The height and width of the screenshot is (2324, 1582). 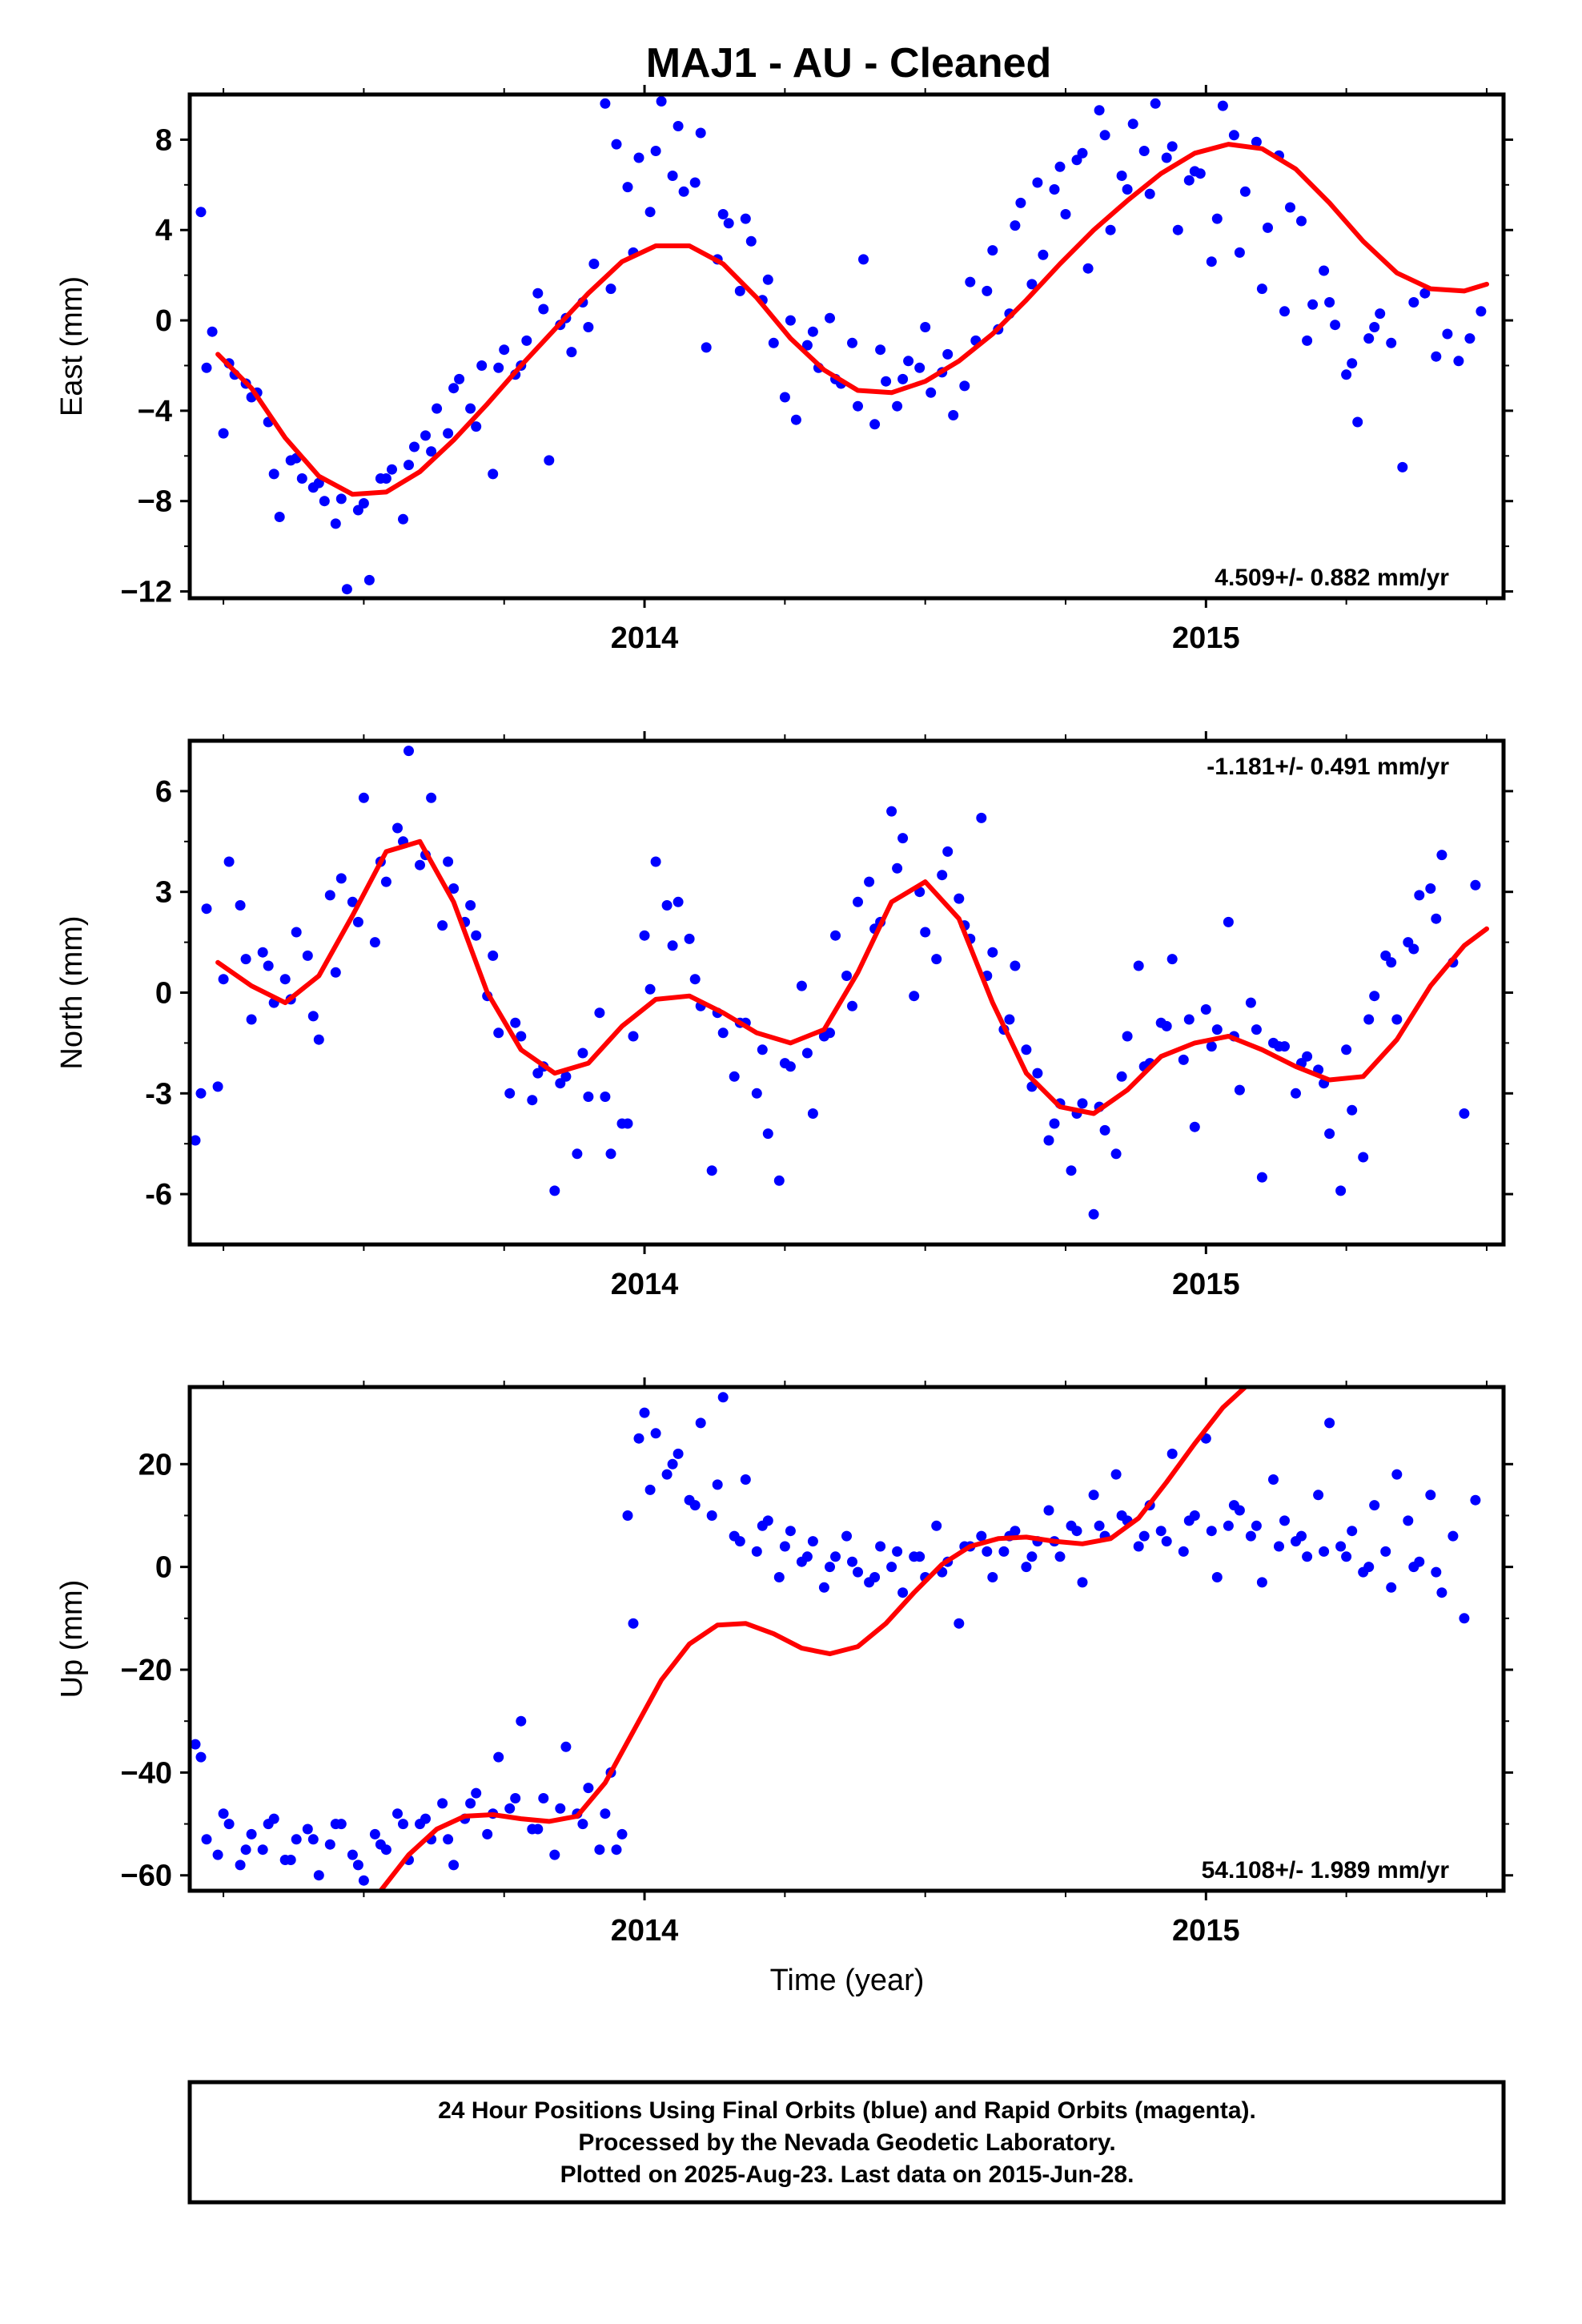 What do you see at coordinates (158, 1195) in the screenshot?
I see `north-ytick-label: -6` at bounding box center [158, 1195].